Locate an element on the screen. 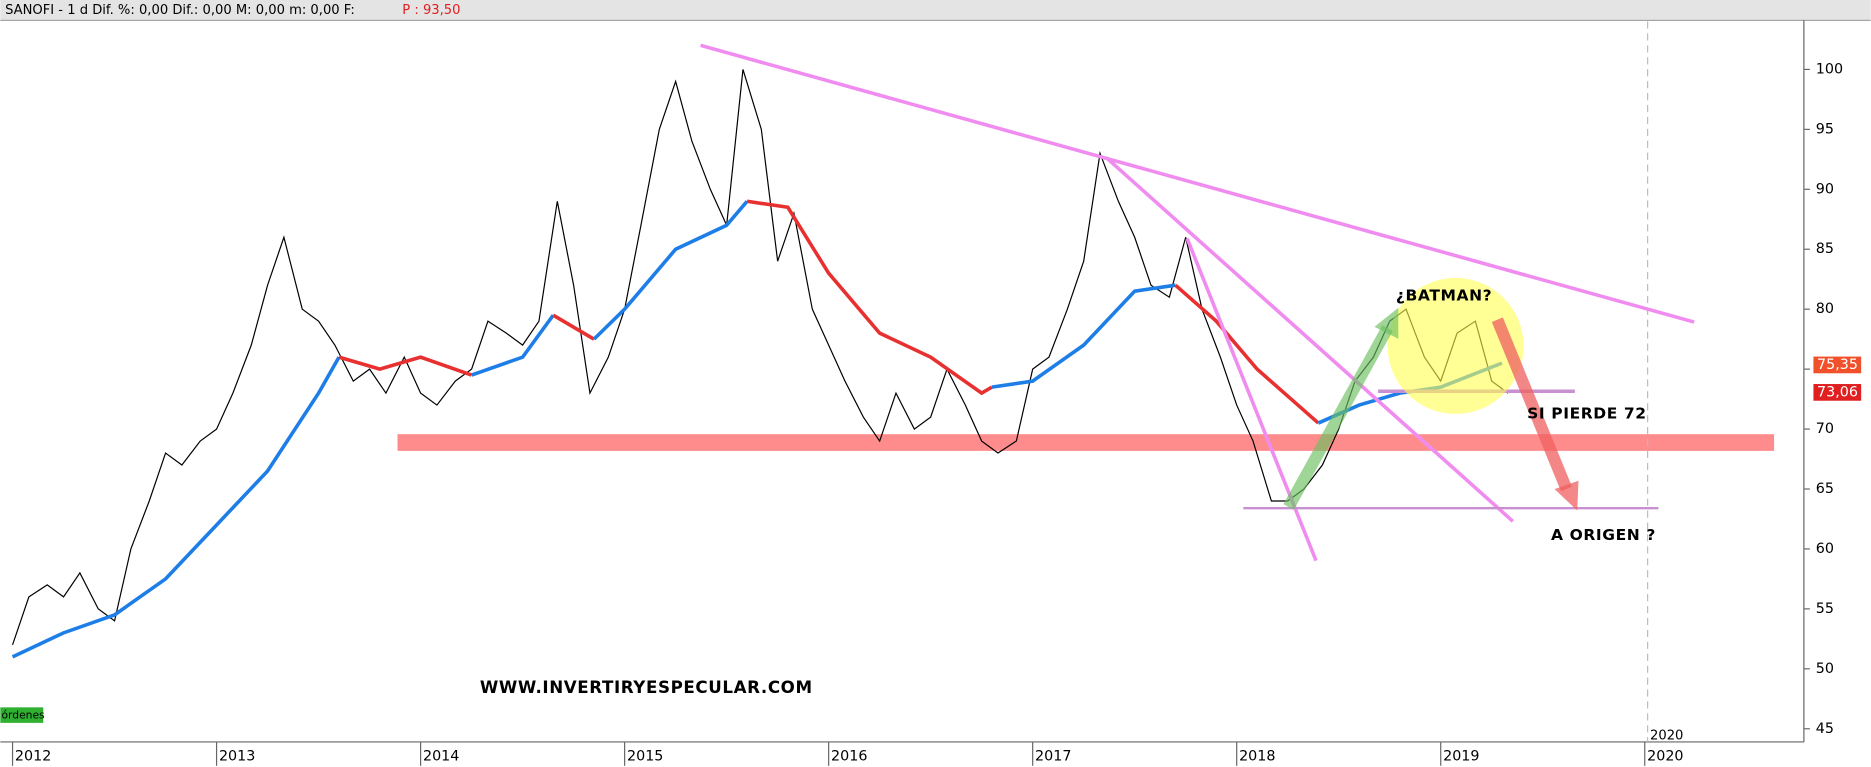  y-tick-label: 85 is located at coordinates (1825, 249).